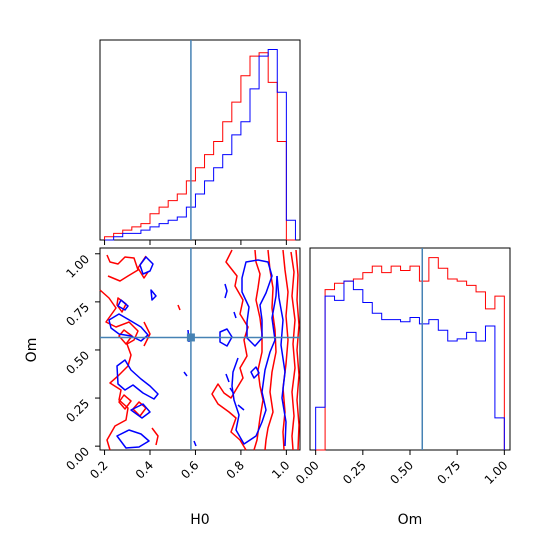 The height and width of the screenshot is (550, 550). I want to click on h0-hist-blue-series, so click(200, 145).